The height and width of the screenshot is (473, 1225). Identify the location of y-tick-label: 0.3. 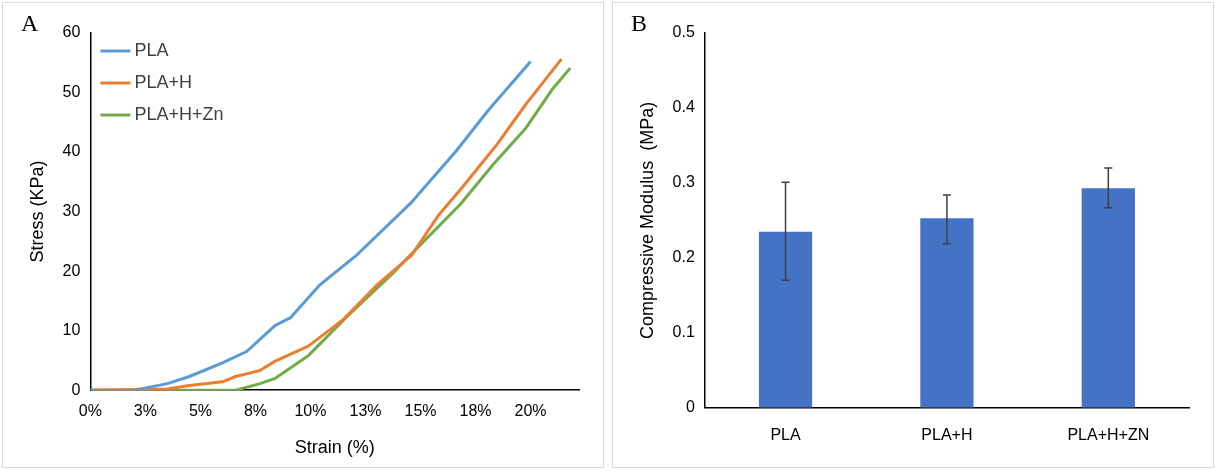
(683, 182).